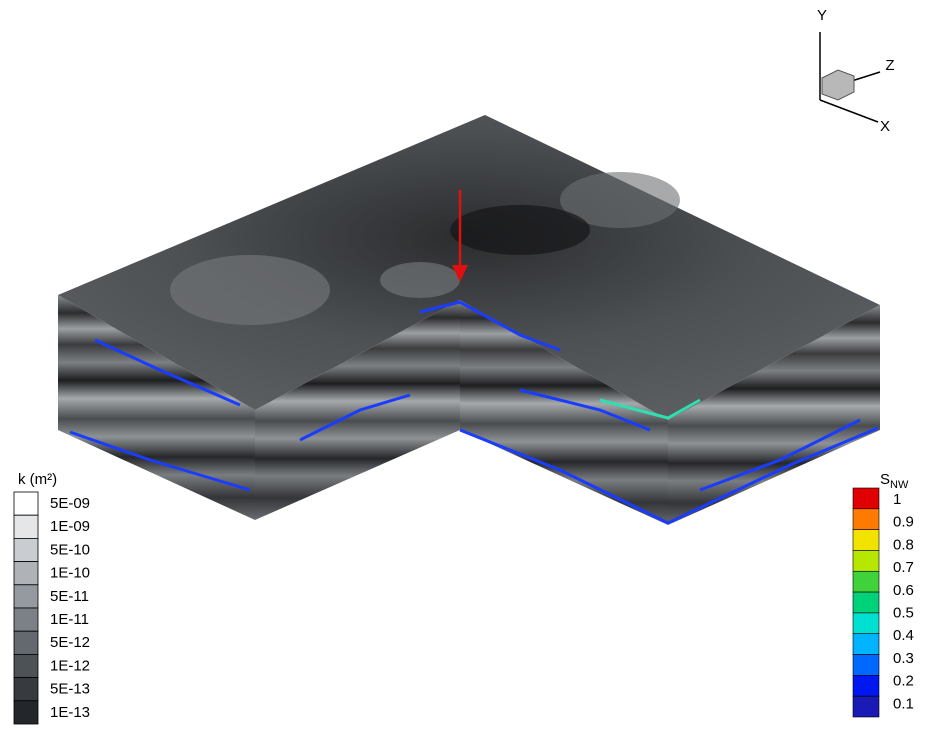 The width and height of the screenshot is (926, 734). I want to click on legend-label: 0.8, so click(903, 544).